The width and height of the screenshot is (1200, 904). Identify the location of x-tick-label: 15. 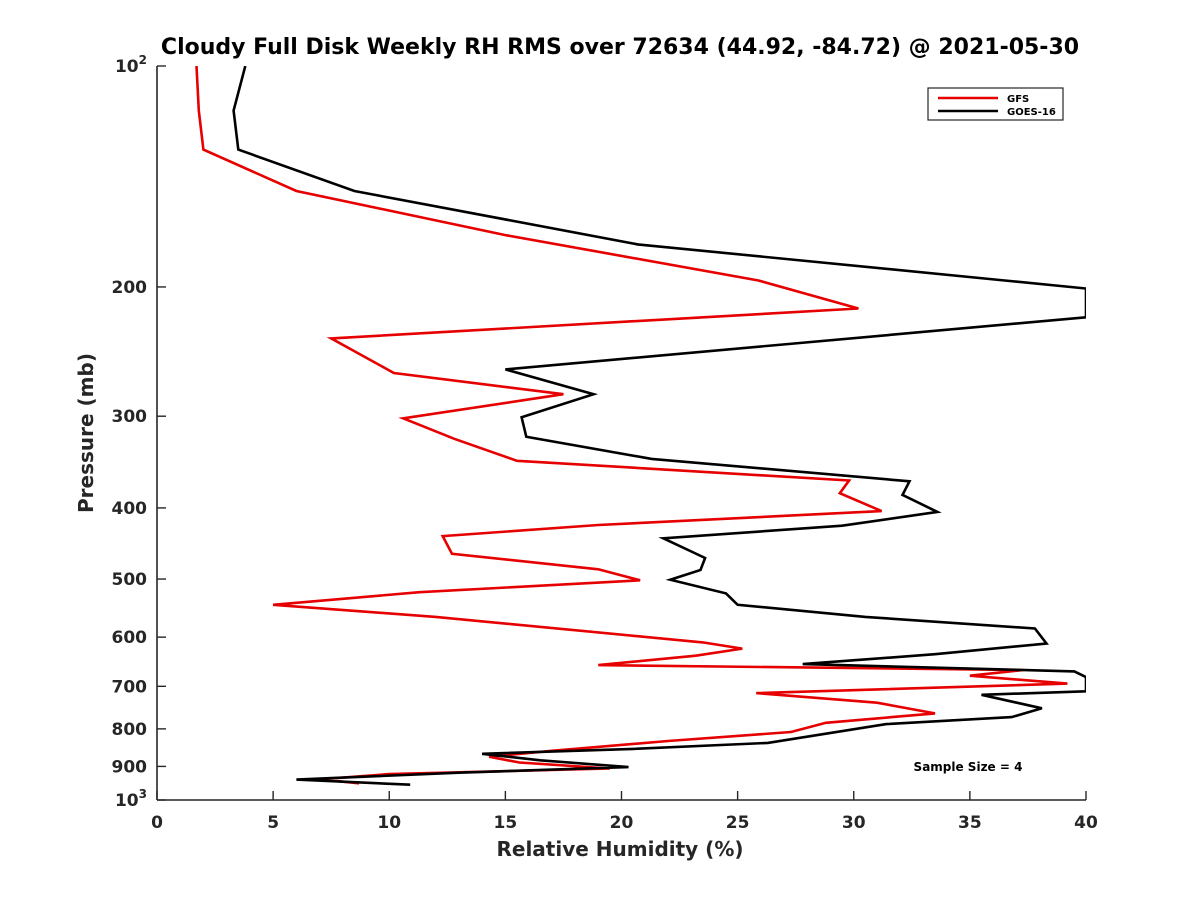
(506, 823).